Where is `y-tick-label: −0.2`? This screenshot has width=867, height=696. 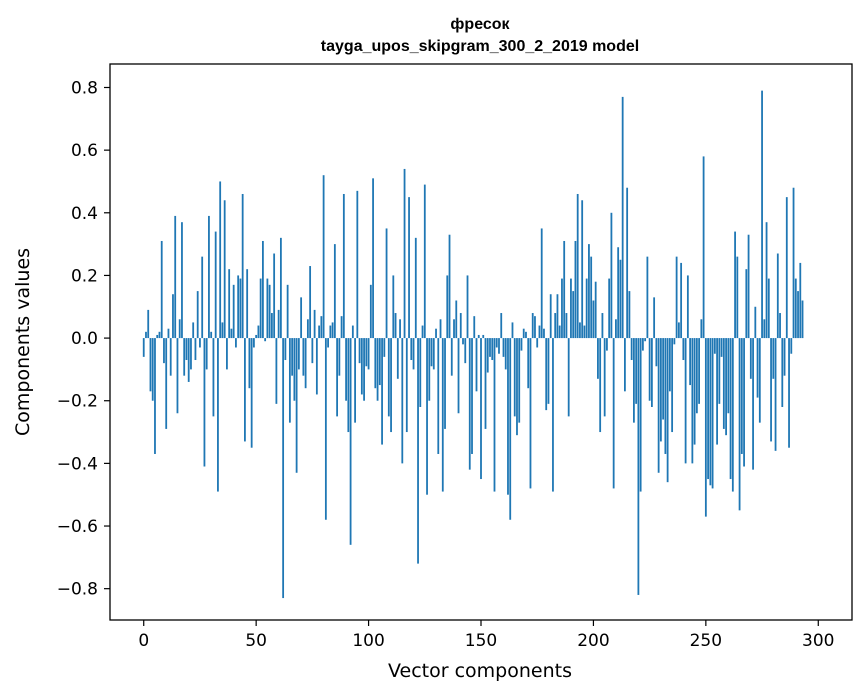
y-tick-label: −0.2 is located at coordinates (77, 402).